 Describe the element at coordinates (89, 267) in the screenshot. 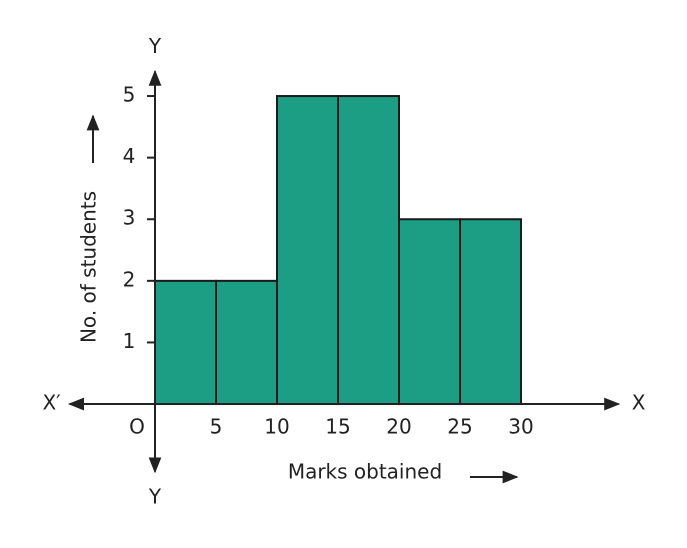

I see `y-axis-label: No. of students` at that location.